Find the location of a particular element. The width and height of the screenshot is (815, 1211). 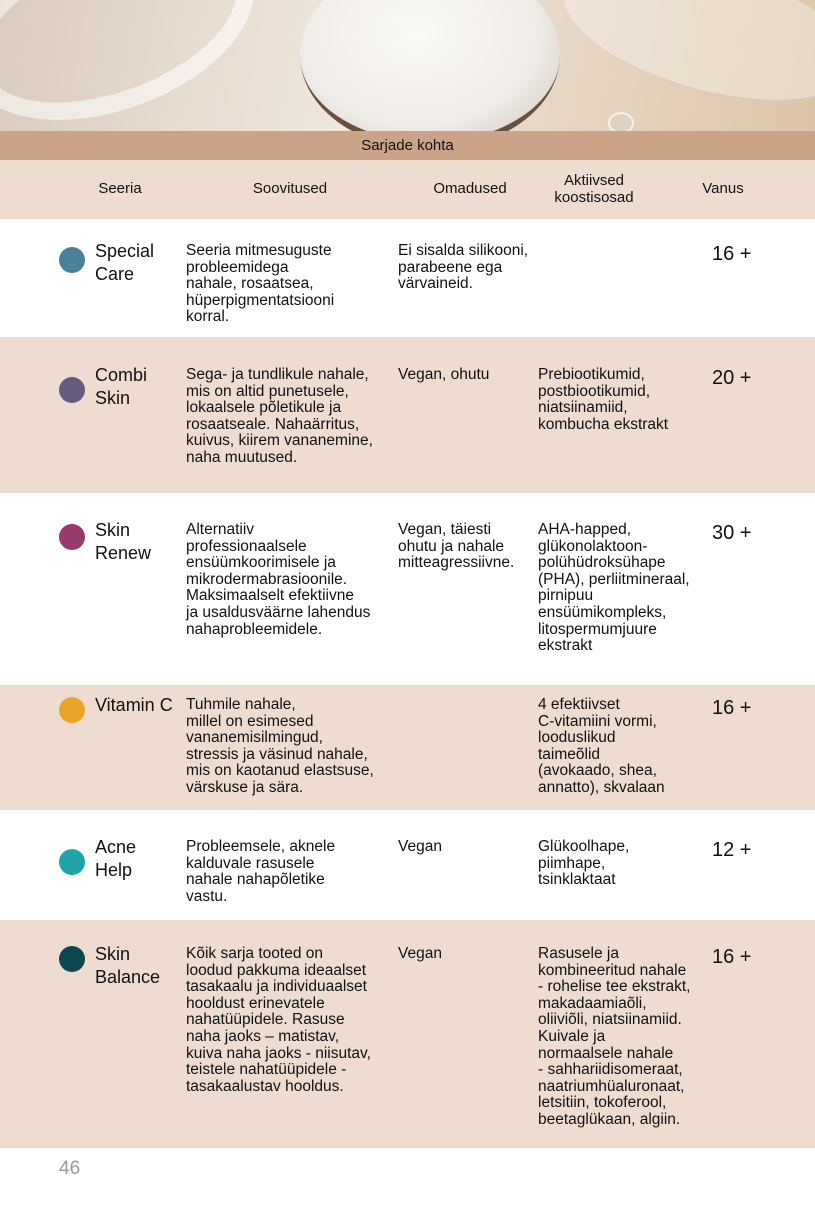

hero-image is located at coordinates (407, 65).